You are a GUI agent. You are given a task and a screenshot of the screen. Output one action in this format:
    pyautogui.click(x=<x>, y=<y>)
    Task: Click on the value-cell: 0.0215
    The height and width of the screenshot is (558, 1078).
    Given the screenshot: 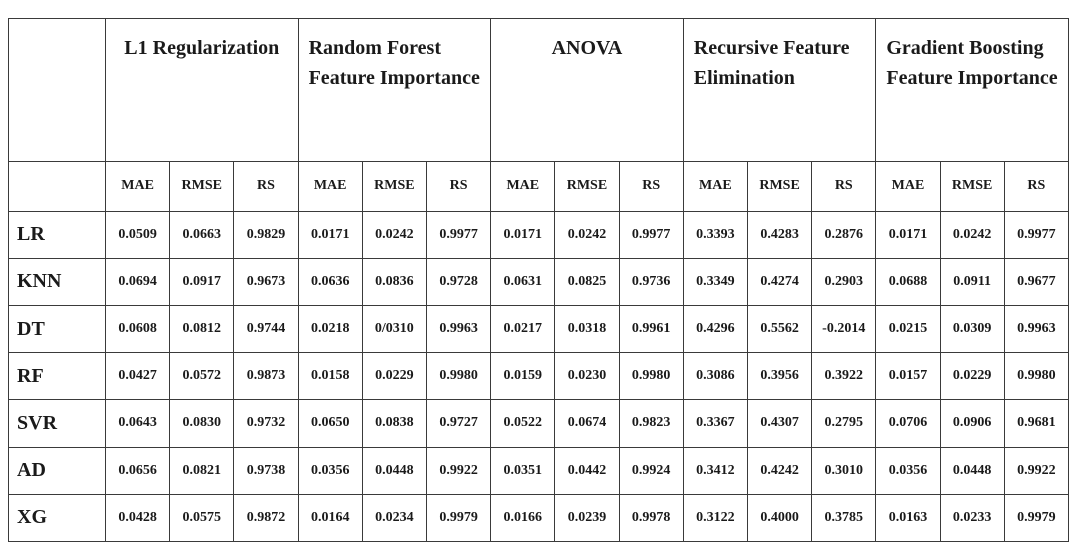 What is the action you would take?
    pyautogui.click(x=908, y=329)
    